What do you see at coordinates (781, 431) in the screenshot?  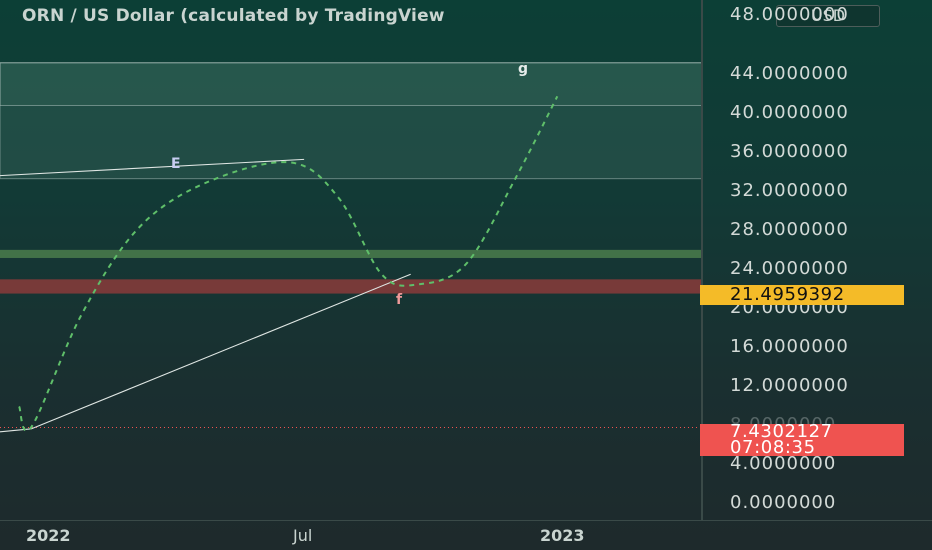 I see `last-price-value: 7.4302127` at bounding box center [781, 431].